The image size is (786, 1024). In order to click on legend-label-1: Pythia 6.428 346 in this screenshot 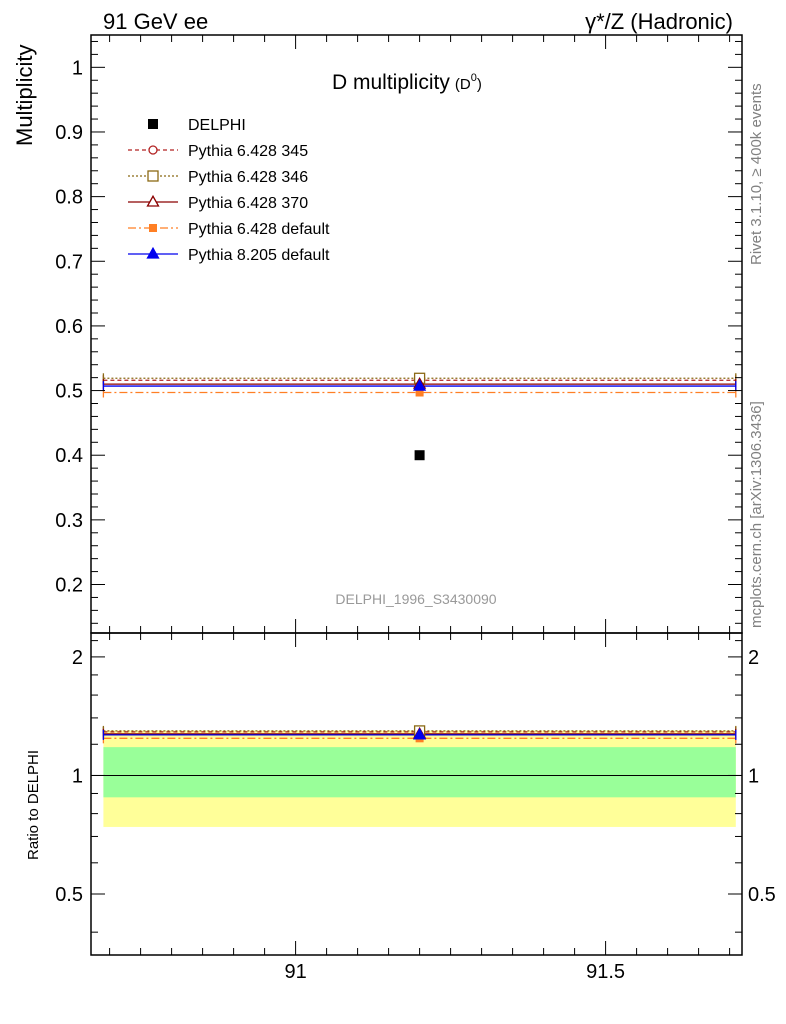, I will do `click(248, 177)`.